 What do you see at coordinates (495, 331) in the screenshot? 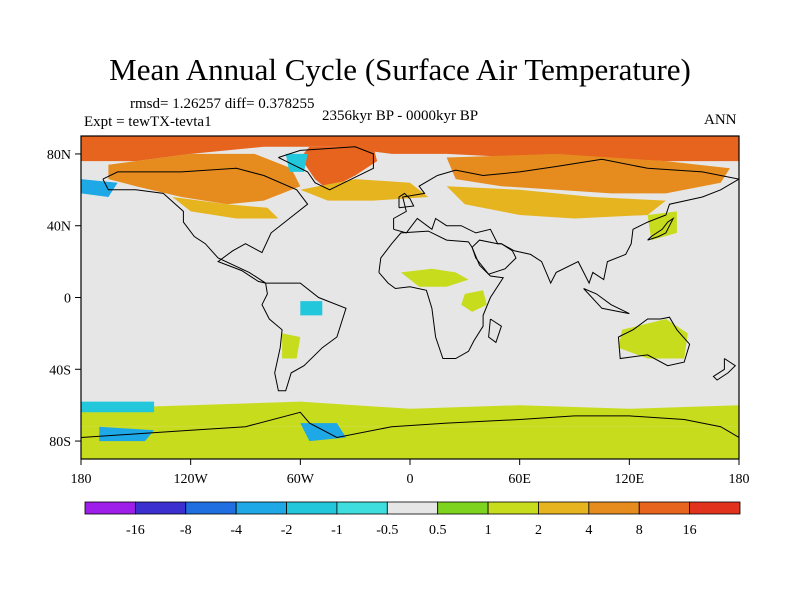
I see `coastline-madagascar` at bounding box center [495, 331].